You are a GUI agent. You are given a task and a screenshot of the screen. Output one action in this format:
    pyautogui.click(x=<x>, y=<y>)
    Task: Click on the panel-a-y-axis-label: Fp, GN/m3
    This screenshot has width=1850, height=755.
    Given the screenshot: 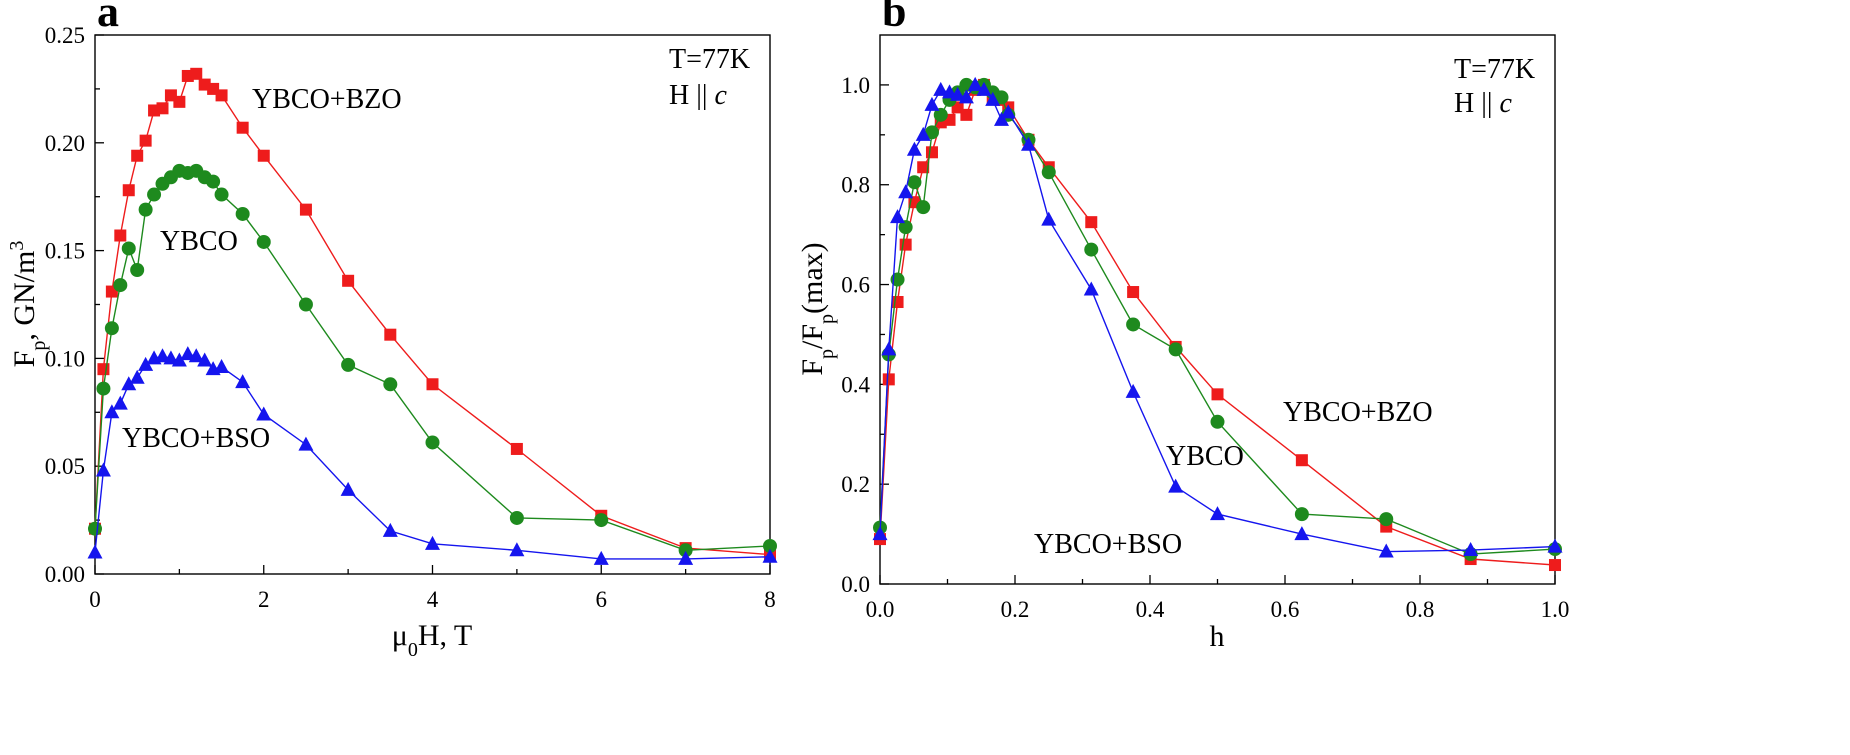 What is the action you would take?
    pyautogui.click(x=28, y=304)
    